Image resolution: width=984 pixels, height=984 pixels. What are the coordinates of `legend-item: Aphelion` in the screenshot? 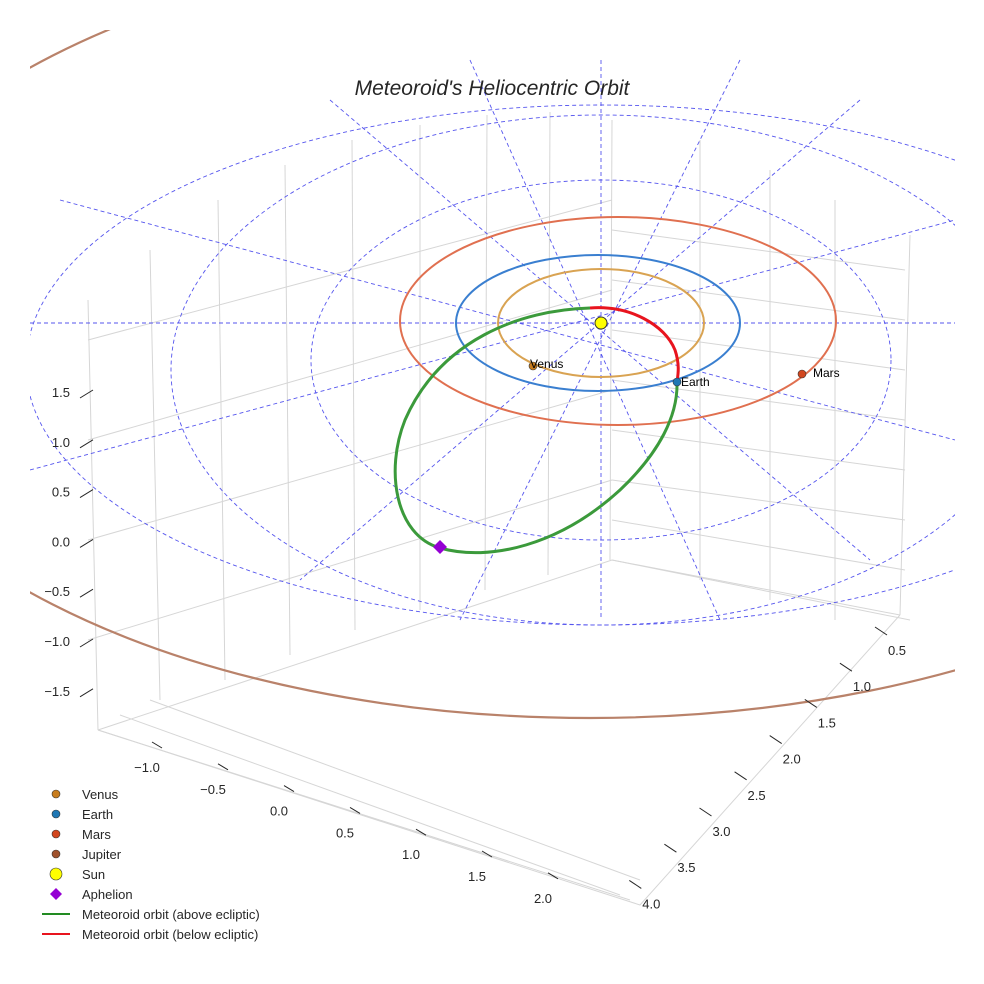 It's located at (91, 894).